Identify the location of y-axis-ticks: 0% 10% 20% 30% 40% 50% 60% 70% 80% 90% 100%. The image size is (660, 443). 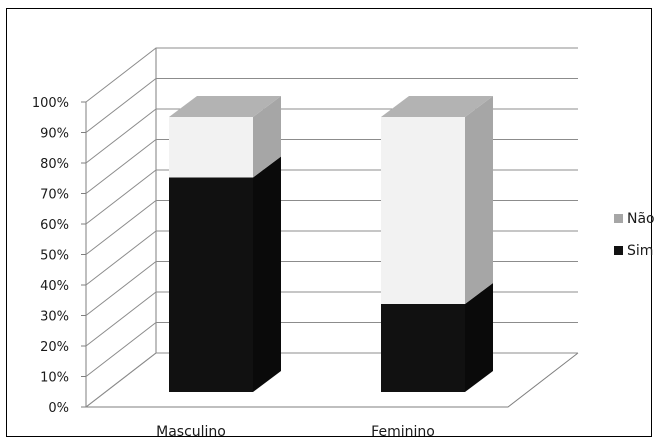
(59, 256).